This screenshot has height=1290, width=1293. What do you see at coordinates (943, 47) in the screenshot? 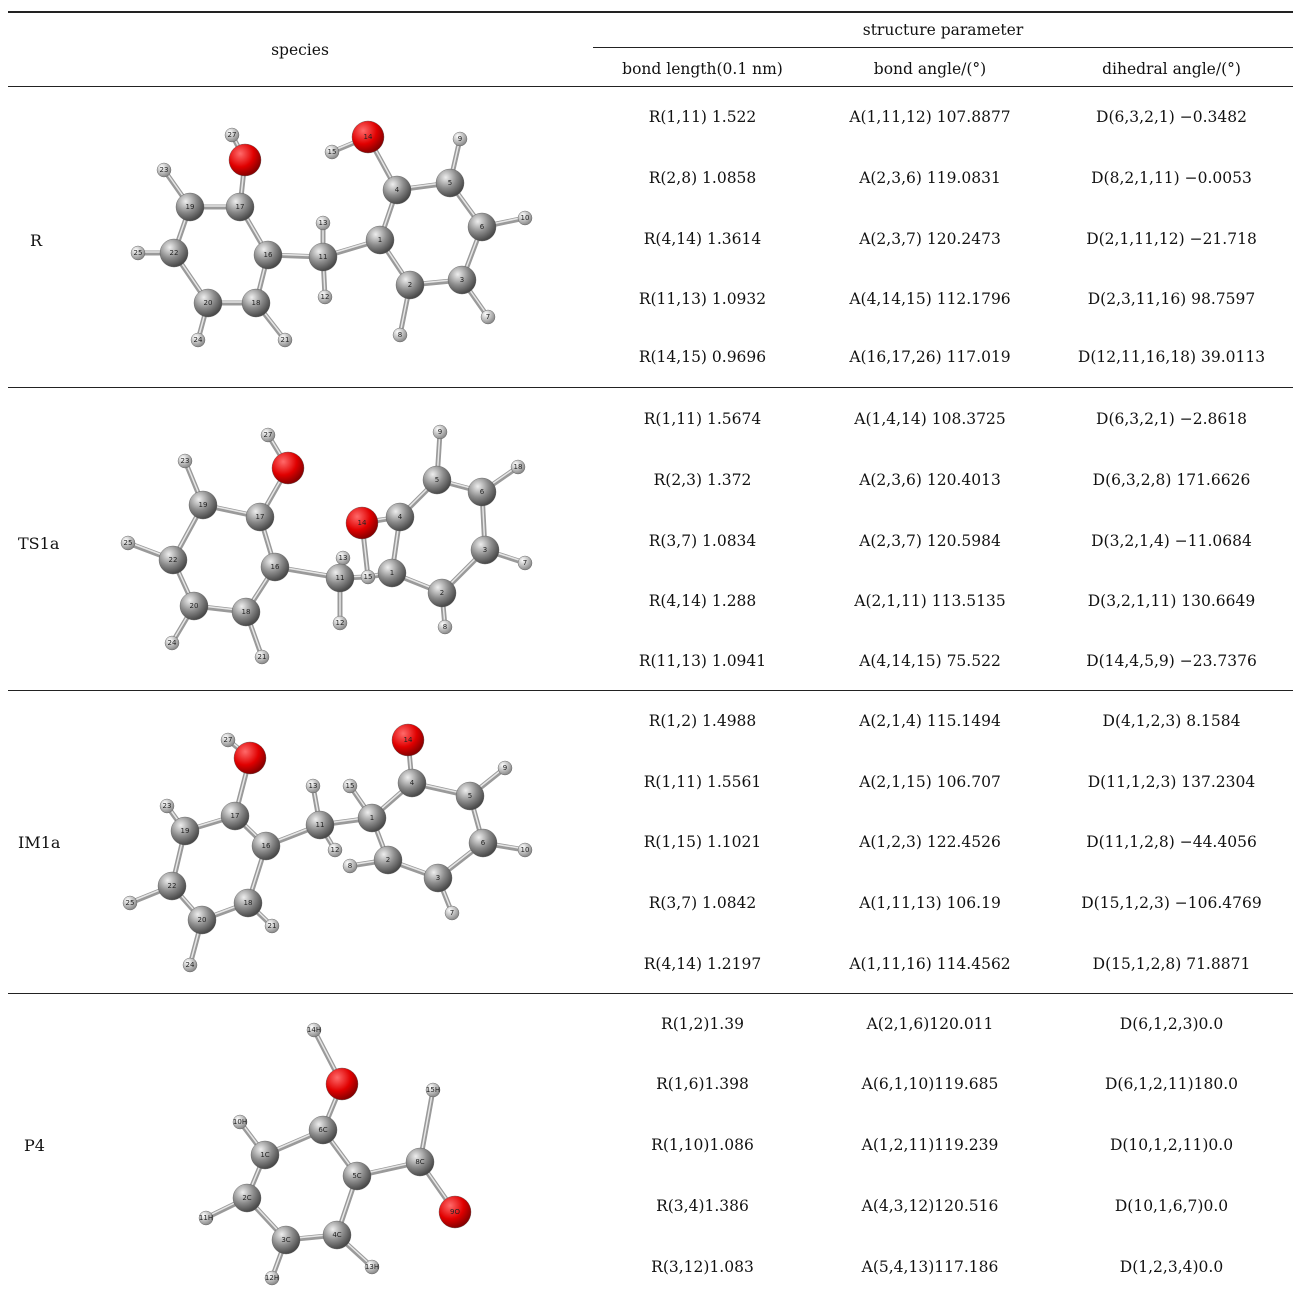
I see `header-sub-rule` at bounding box center [943, 47].